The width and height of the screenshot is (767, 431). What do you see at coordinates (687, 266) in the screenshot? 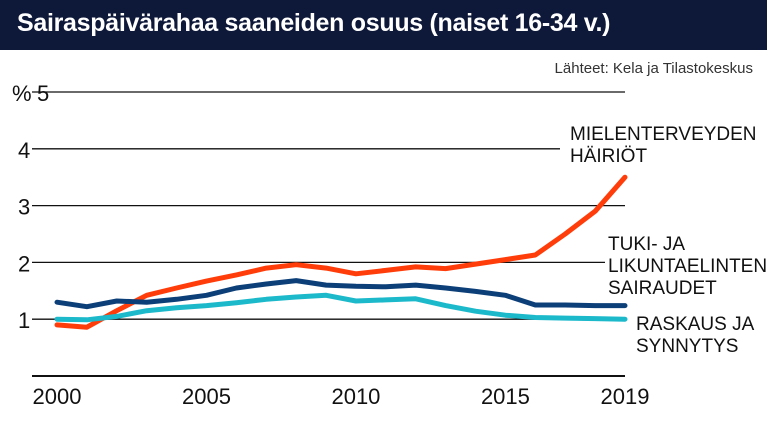
I see `series-label: LIKUNTAELINTEN` at bounding box center [687, 266].